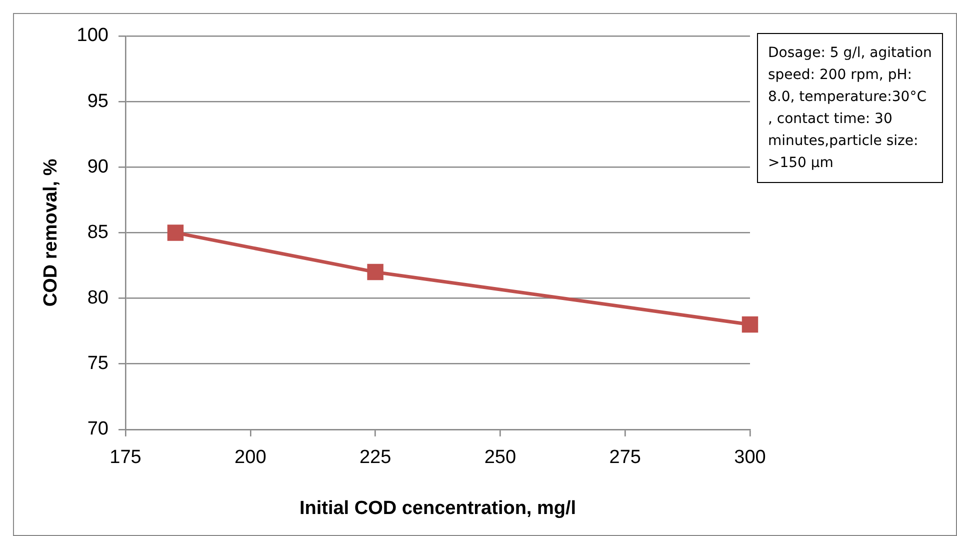  What do you see at coordinates (500, 457) in the screenshot?
I see `x-tick-label: 250` at bounding box center [500, 457].